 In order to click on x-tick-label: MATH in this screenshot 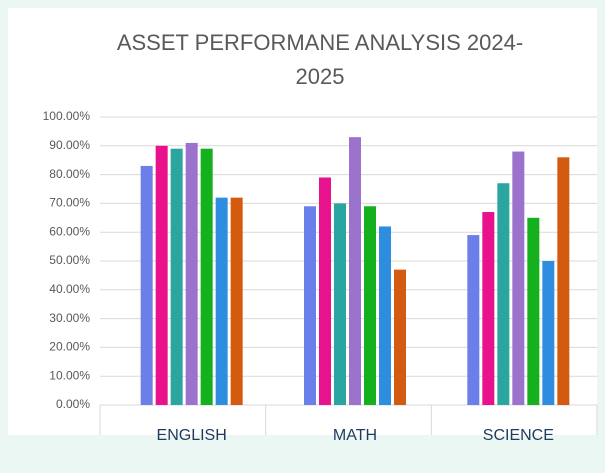, I will do `click(355, 435)`.